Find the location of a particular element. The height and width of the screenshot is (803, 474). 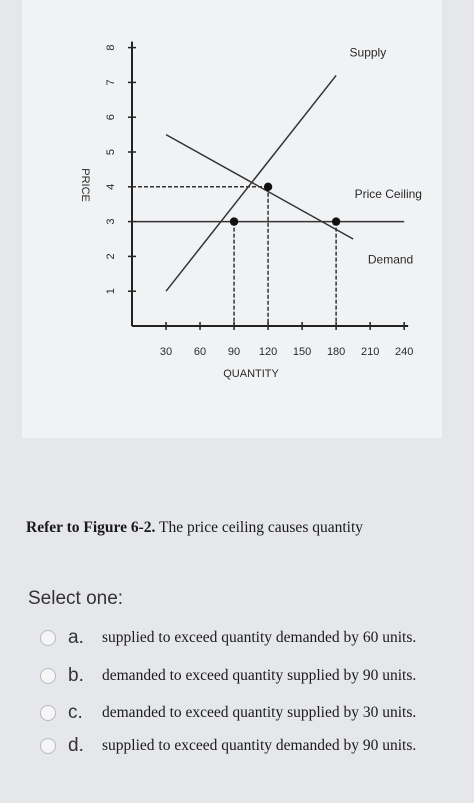

radio-b is located at coordinates (48, 676).